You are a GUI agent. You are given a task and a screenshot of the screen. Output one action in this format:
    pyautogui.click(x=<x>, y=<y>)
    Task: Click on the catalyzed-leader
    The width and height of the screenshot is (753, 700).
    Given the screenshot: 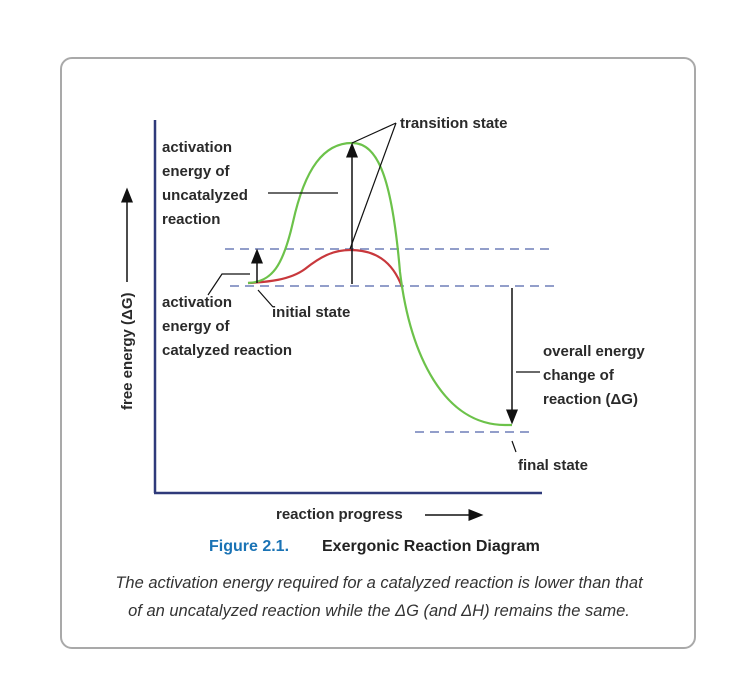 What is the action you would take?
    pyautogui.click(x=228, y=284)
    